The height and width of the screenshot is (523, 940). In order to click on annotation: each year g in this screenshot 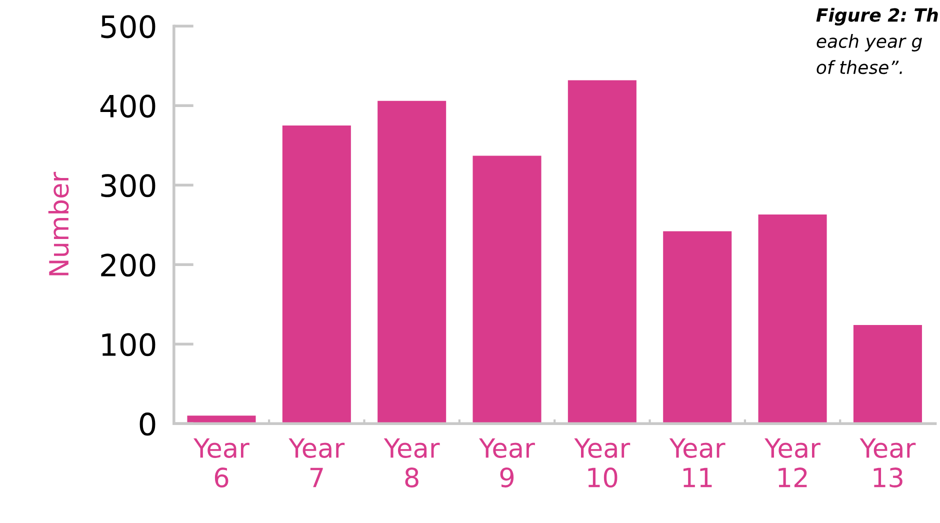, I will do `click(869, 43)`.